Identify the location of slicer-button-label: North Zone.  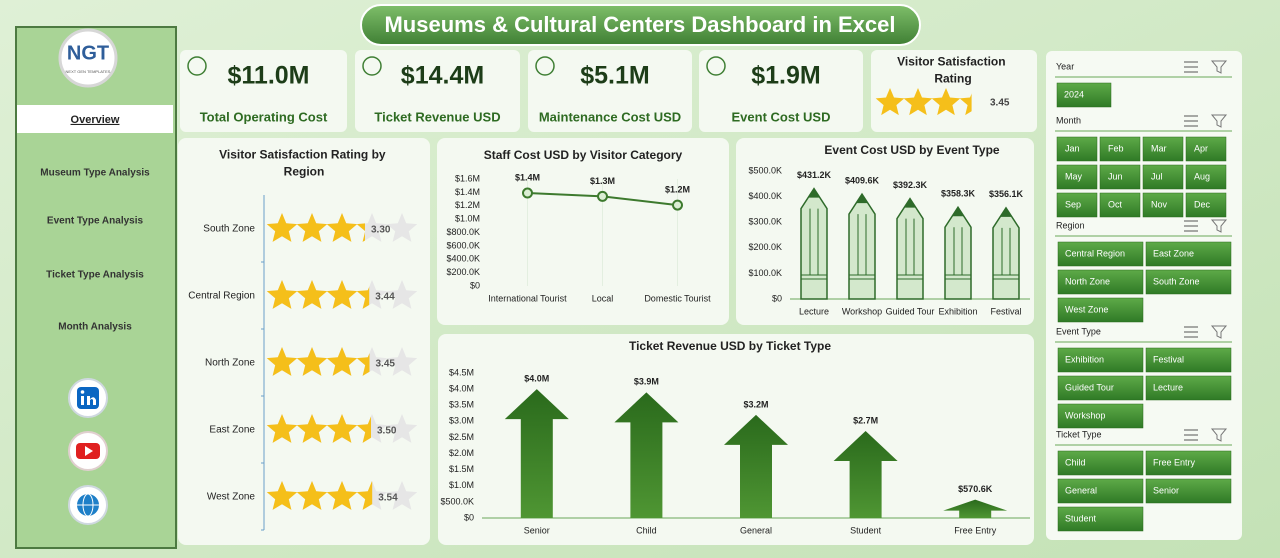
(1087, 281).